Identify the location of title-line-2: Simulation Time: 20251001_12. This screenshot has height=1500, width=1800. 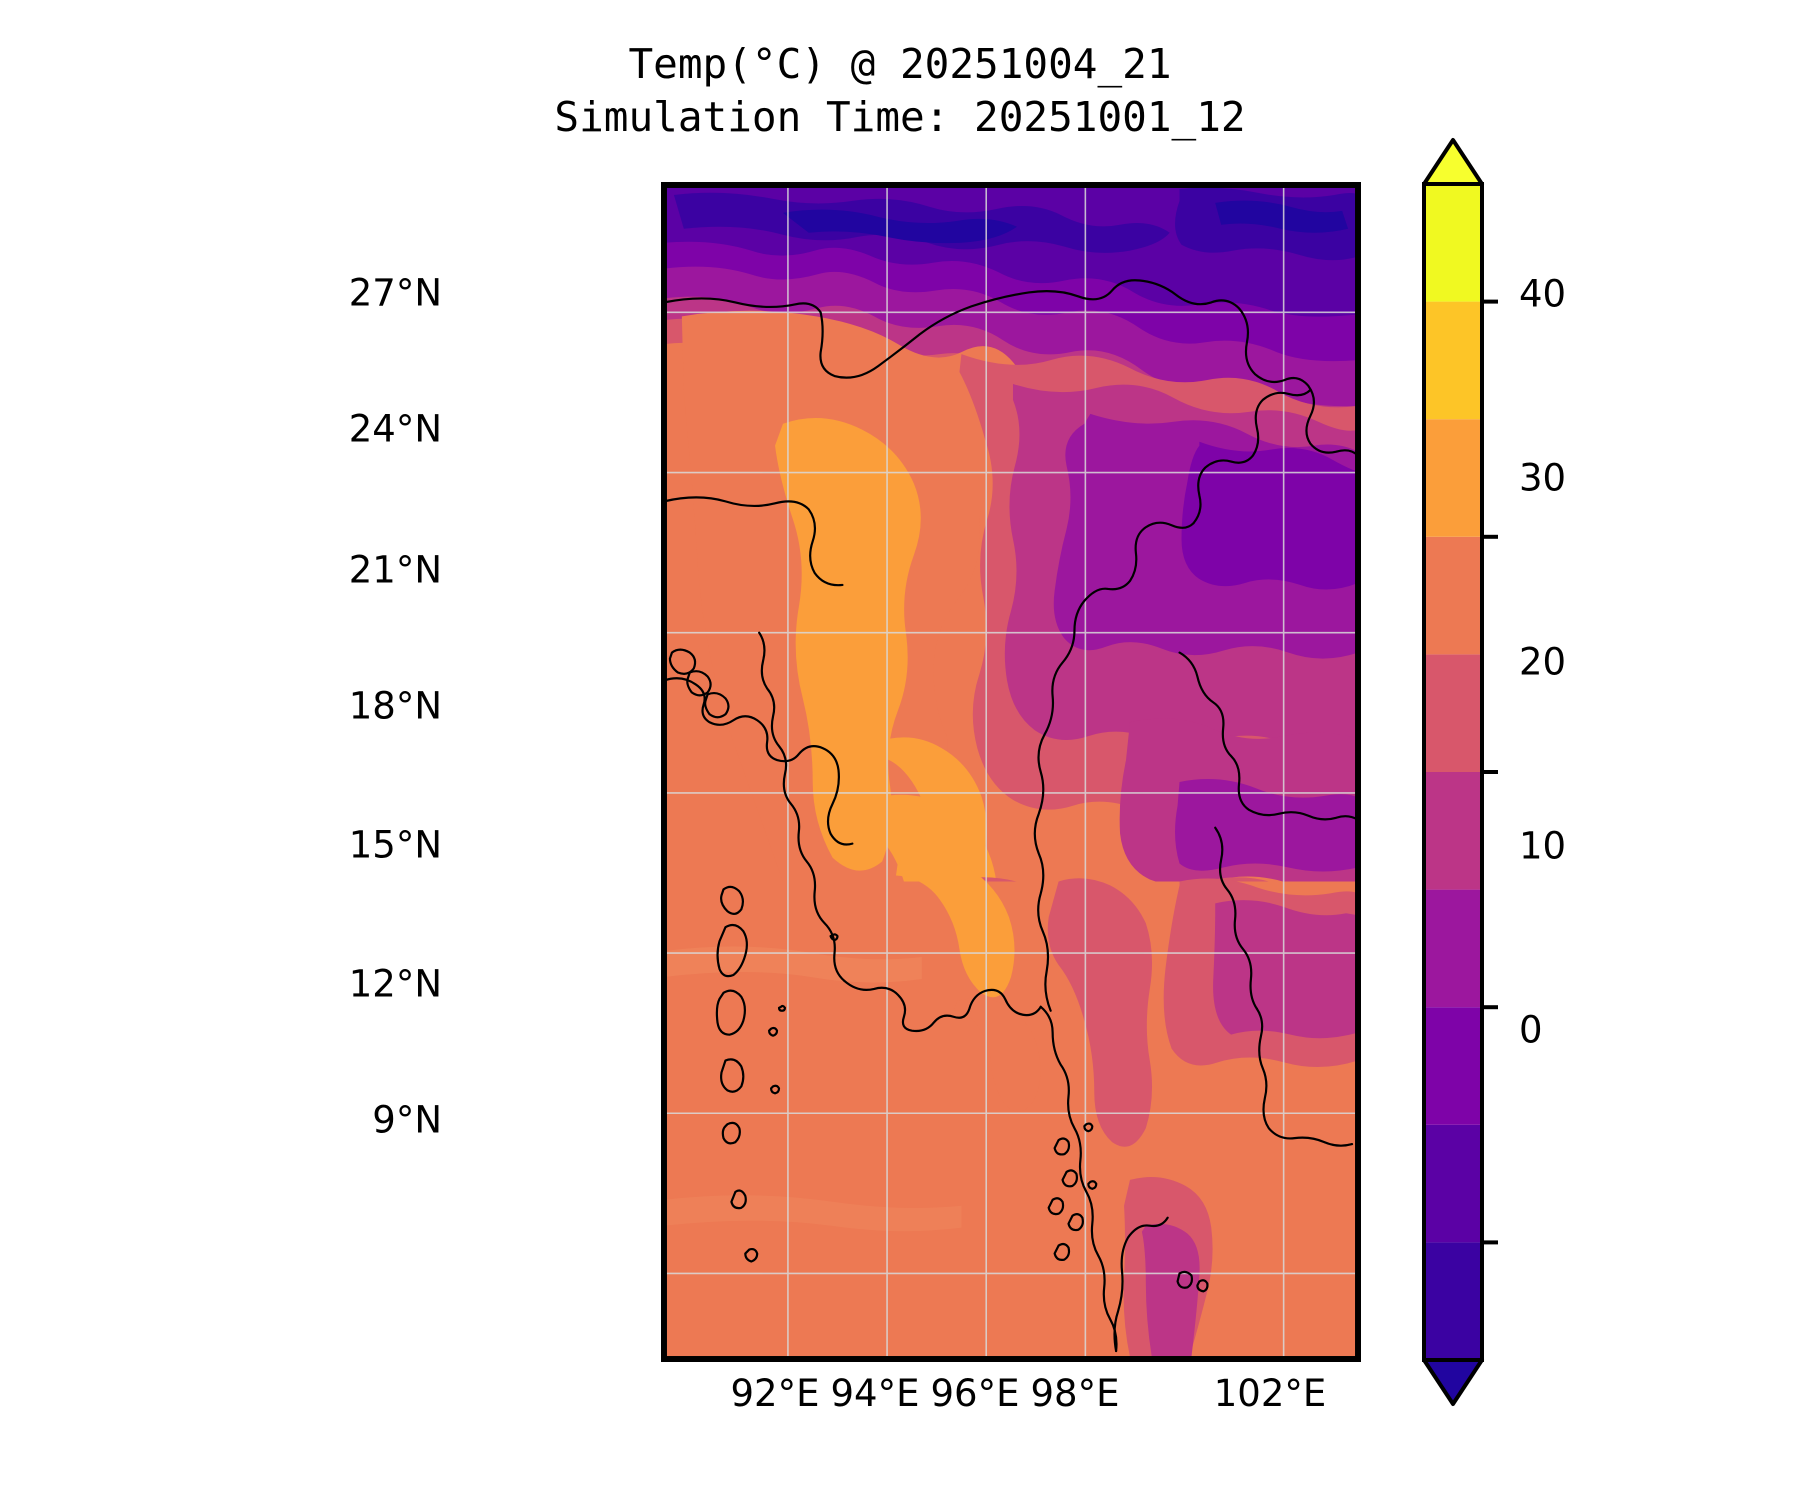
(900, 117).